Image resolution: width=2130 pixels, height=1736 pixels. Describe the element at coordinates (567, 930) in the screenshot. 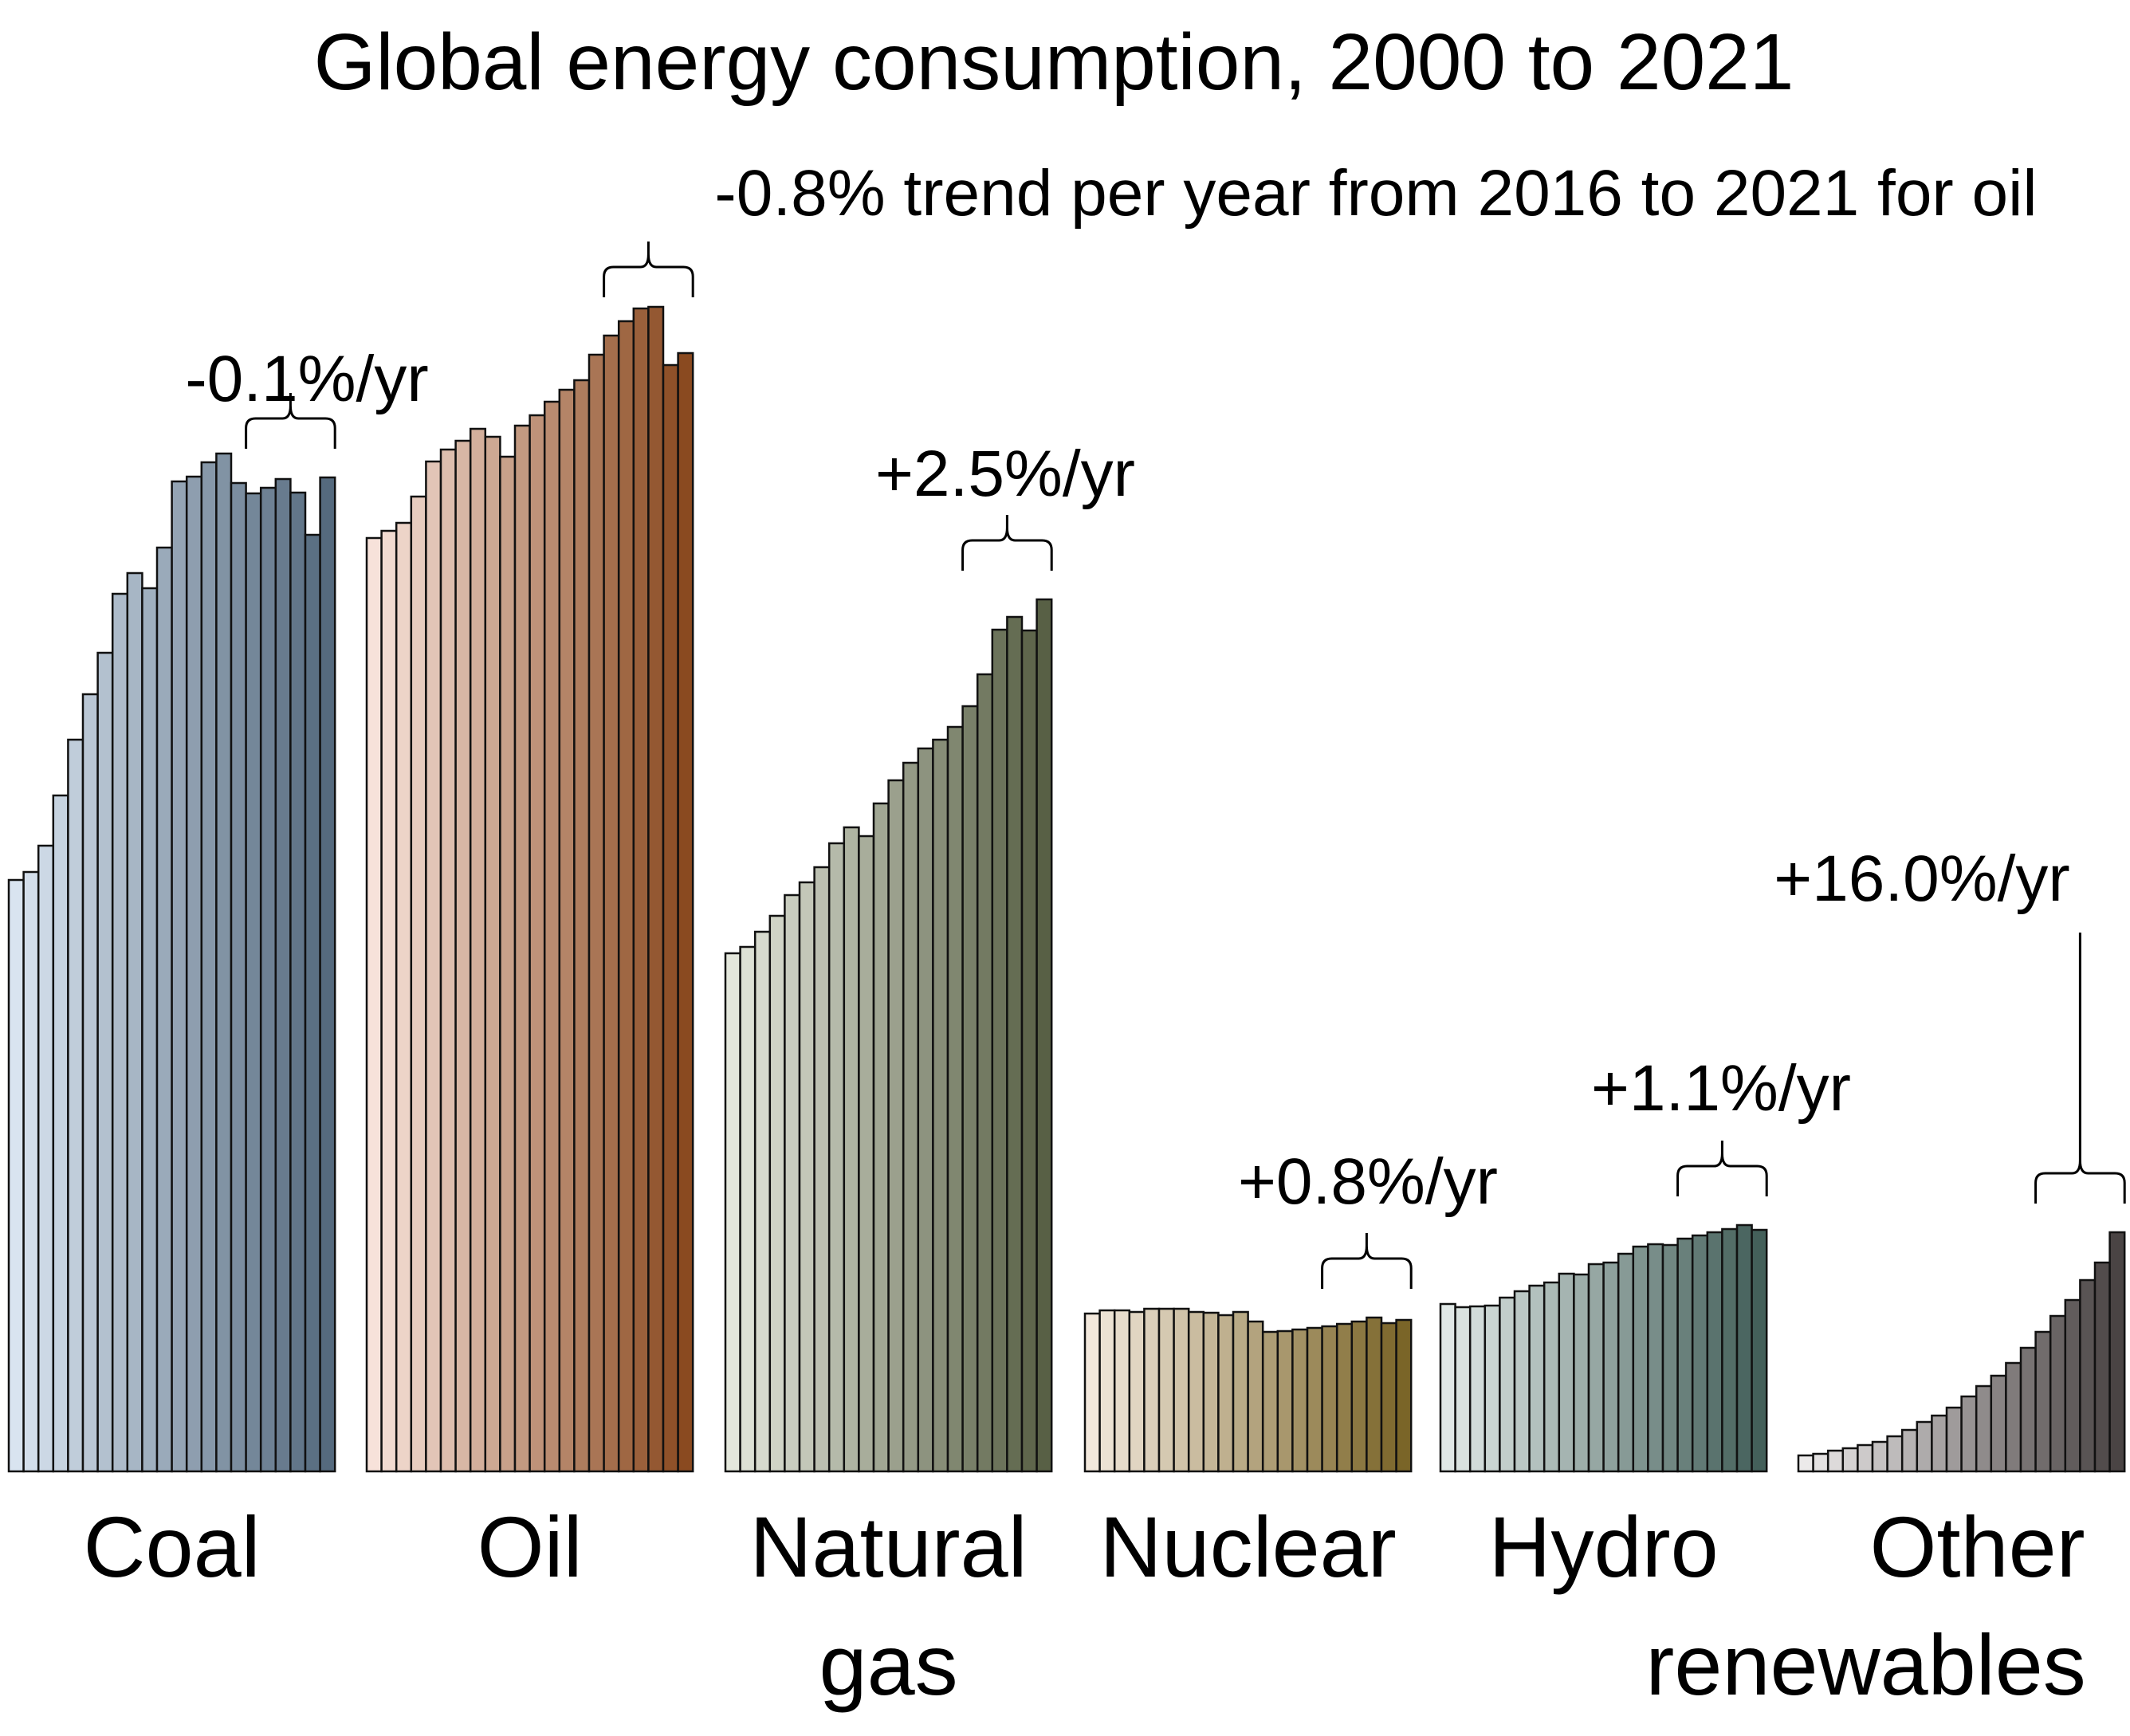

I see `bar-oil-2013` at that location.